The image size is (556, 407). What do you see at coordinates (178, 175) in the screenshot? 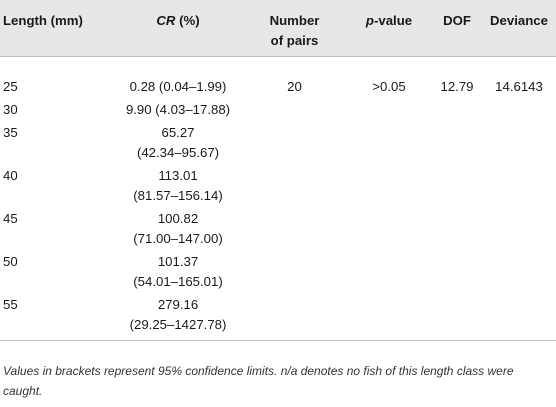
I see `cell-cr-value: 113.01` at bounding box center [178, 175].